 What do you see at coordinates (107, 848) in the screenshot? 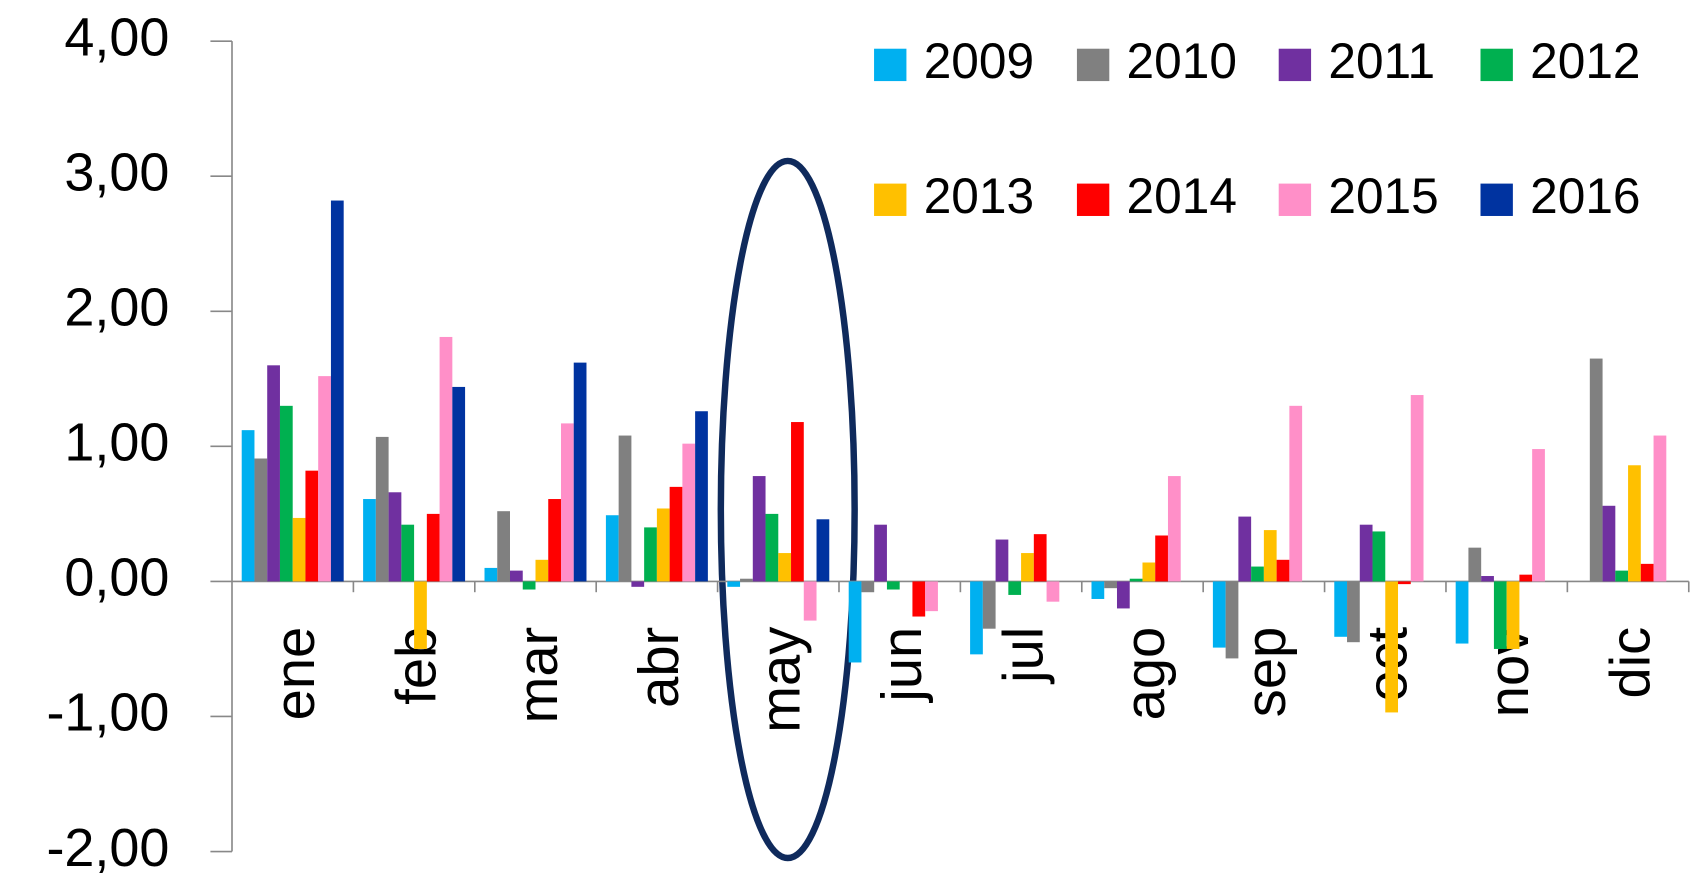
I see `y-tick-label: -2,00` at bounding box center [107, 848].